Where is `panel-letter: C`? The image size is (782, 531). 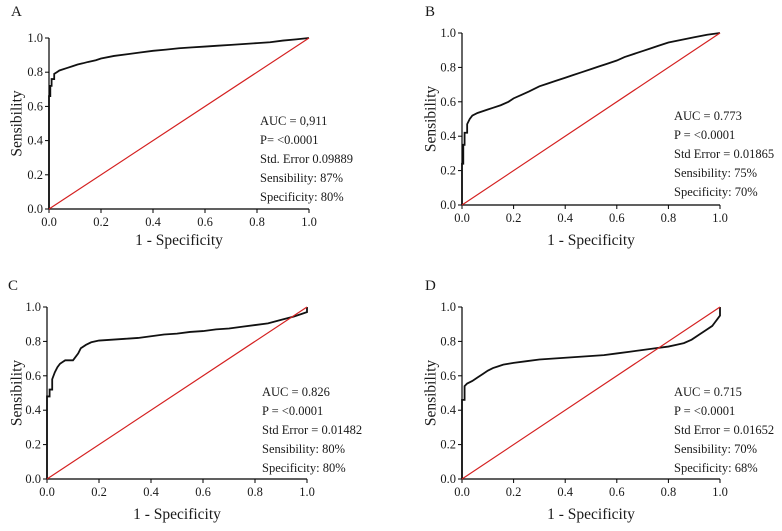
panel-letter: C is located at coordinates (13, 286).